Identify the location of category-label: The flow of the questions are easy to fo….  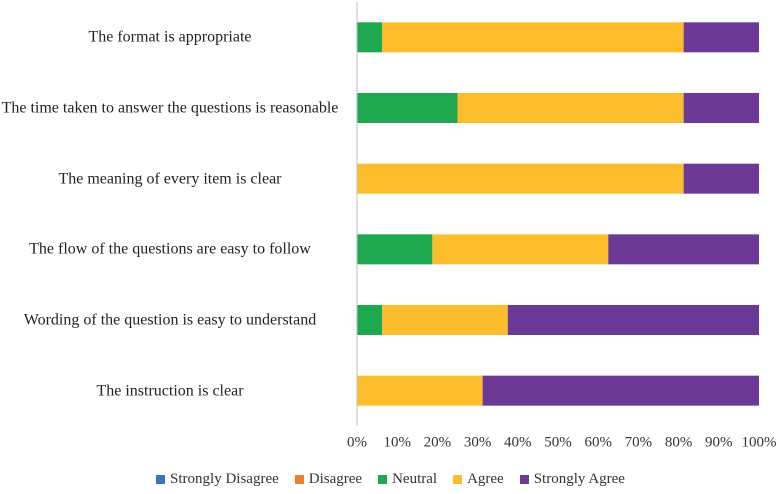
(170, 249).